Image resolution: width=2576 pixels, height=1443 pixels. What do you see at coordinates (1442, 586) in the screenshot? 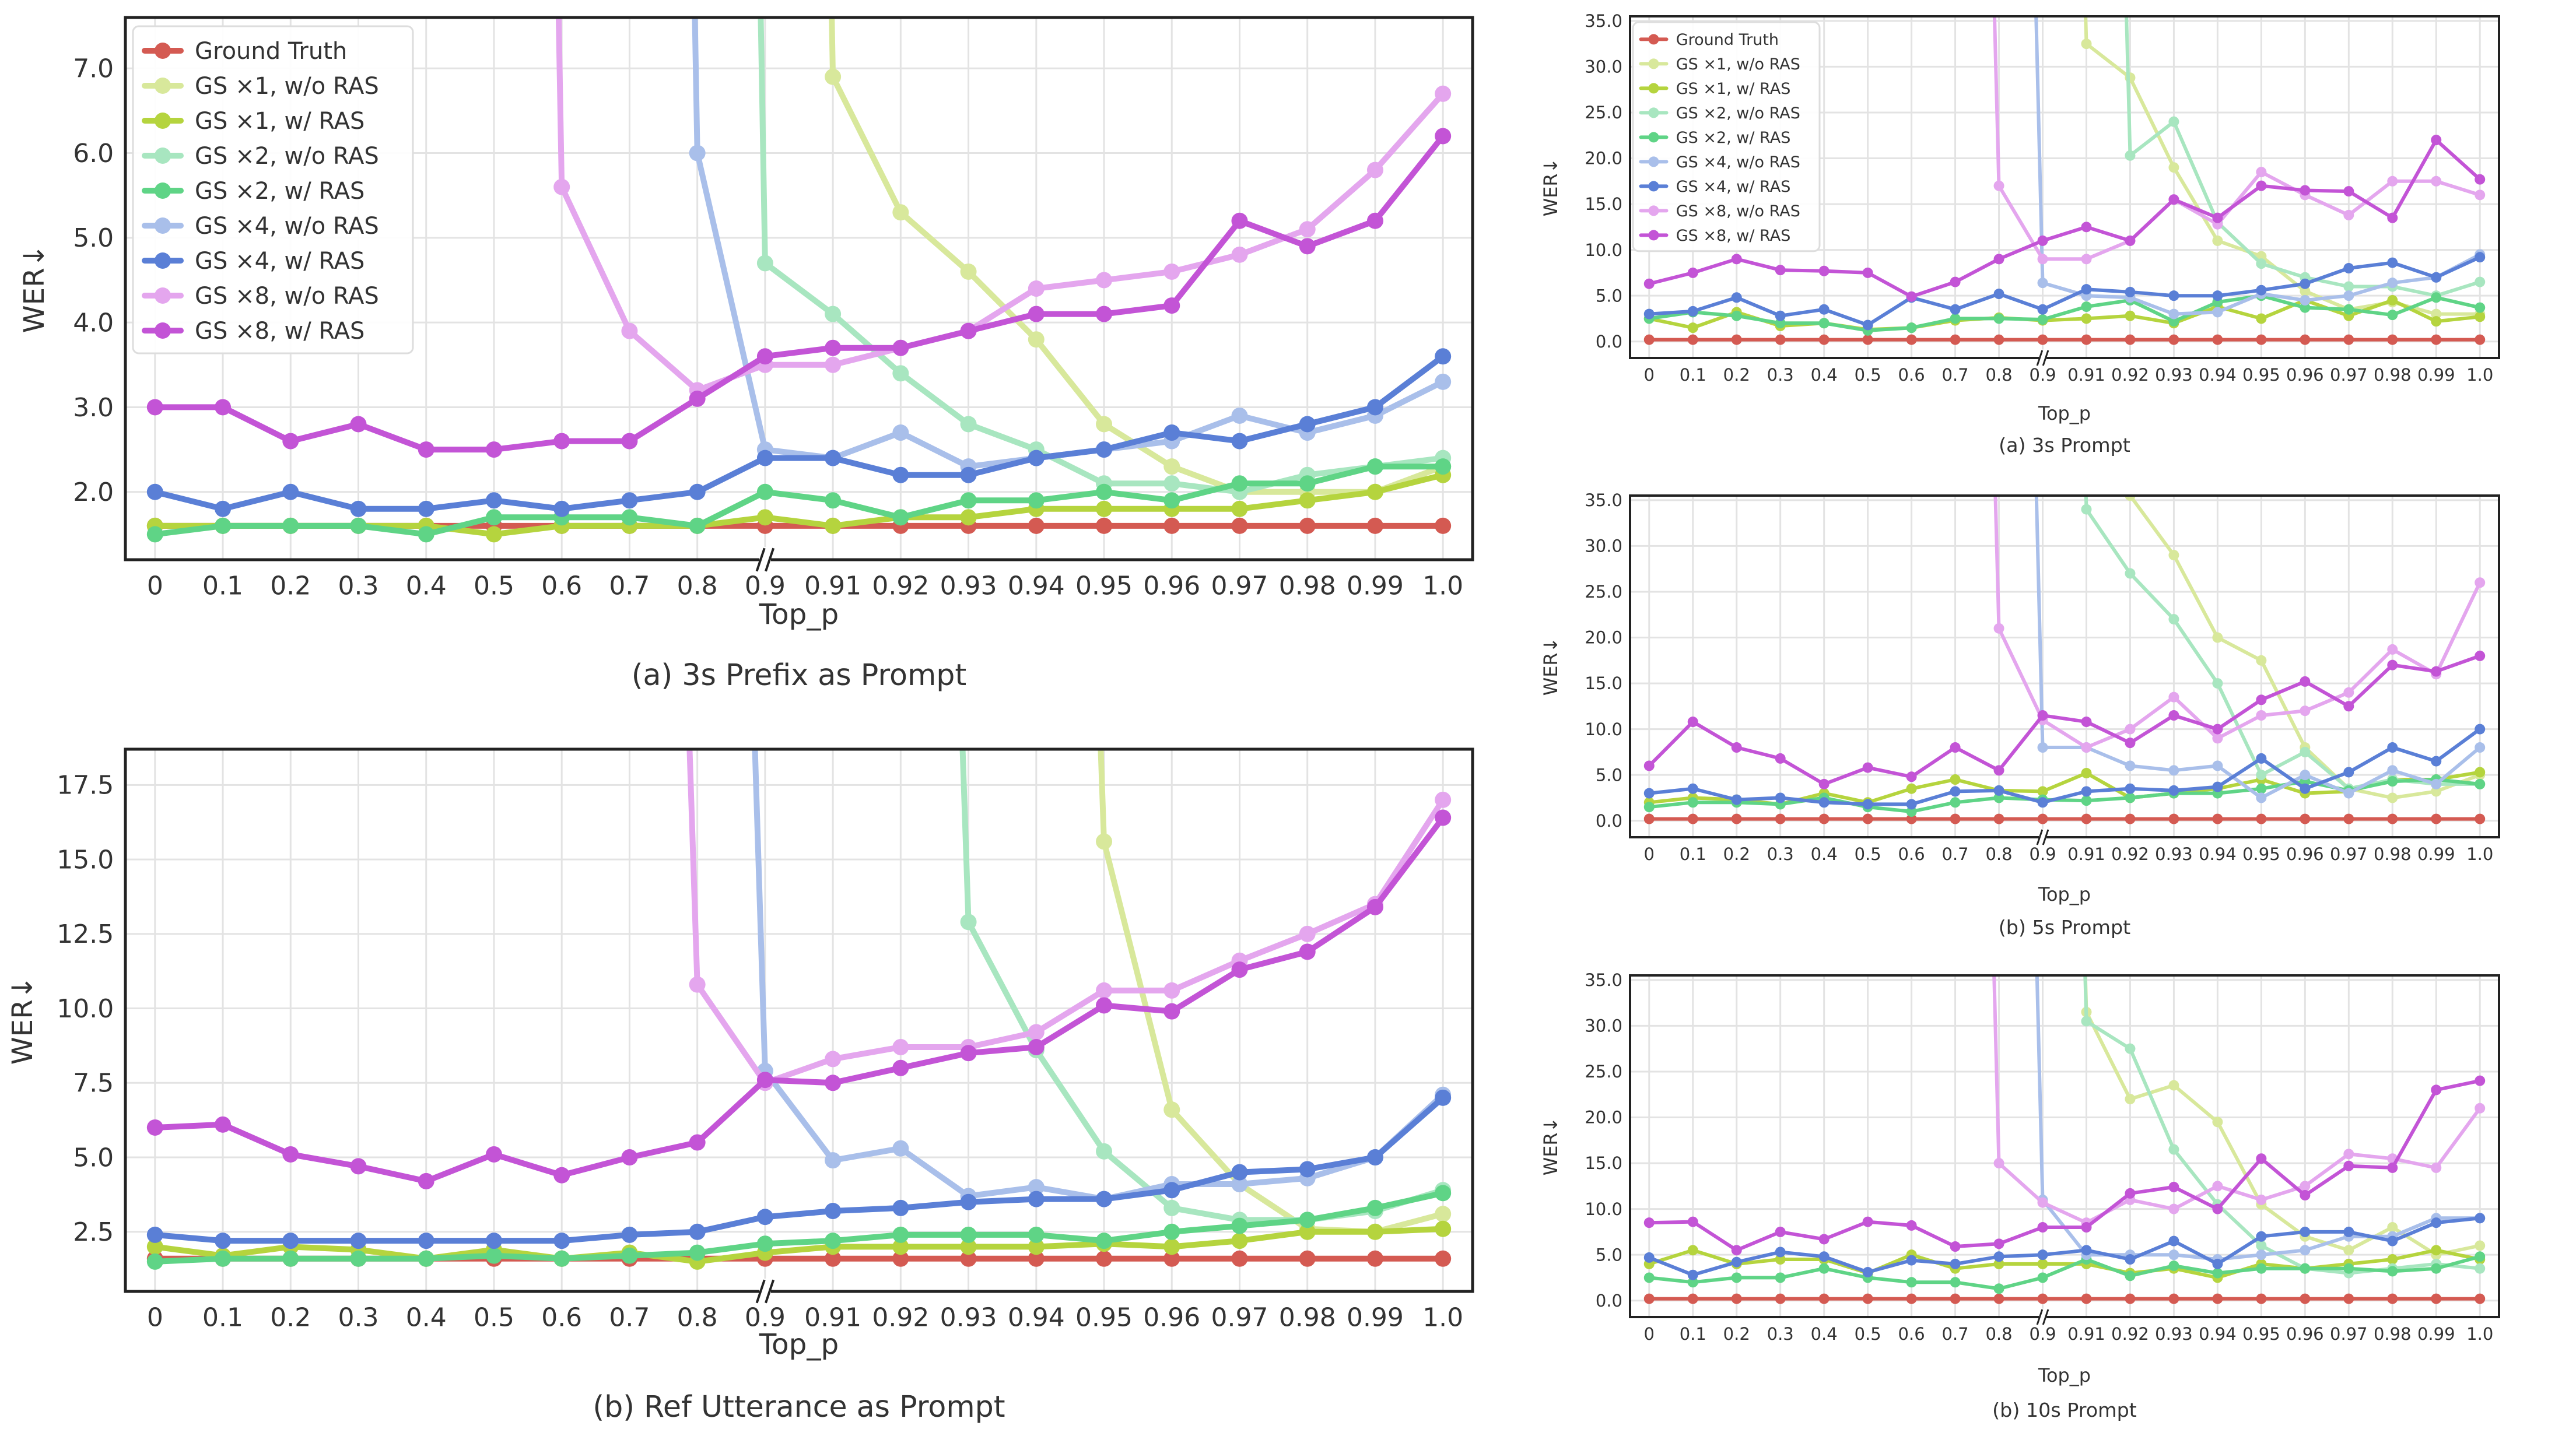
I see `x-tick-label: 1.0` at bounding box center [1442, 586].